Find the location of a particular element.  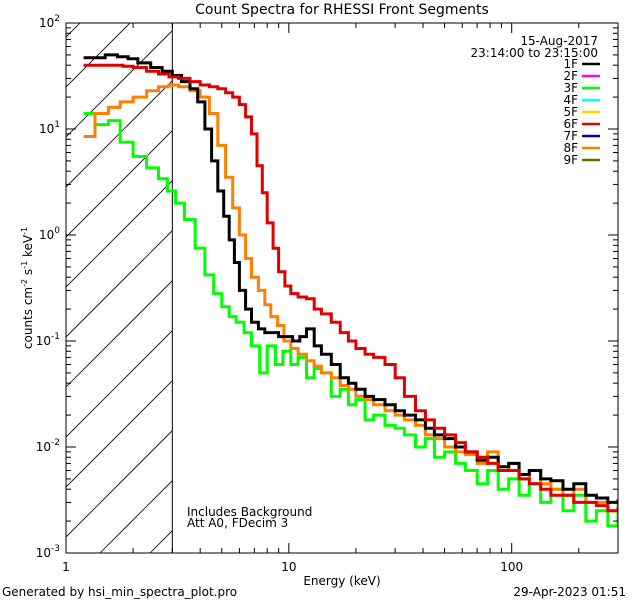

x-tick-label-0: 1 is located at coordinates (66, 567).